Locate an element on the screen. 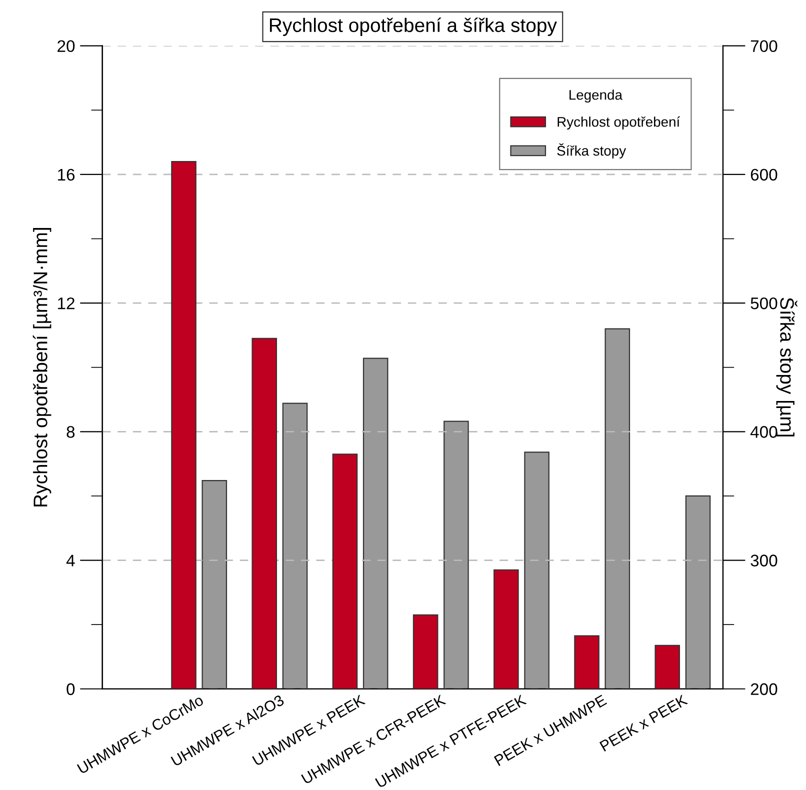 Image resolution: width=806 pixels, height=790 pixels. y-tick-label: 20 is located at coordinates (66, 46).